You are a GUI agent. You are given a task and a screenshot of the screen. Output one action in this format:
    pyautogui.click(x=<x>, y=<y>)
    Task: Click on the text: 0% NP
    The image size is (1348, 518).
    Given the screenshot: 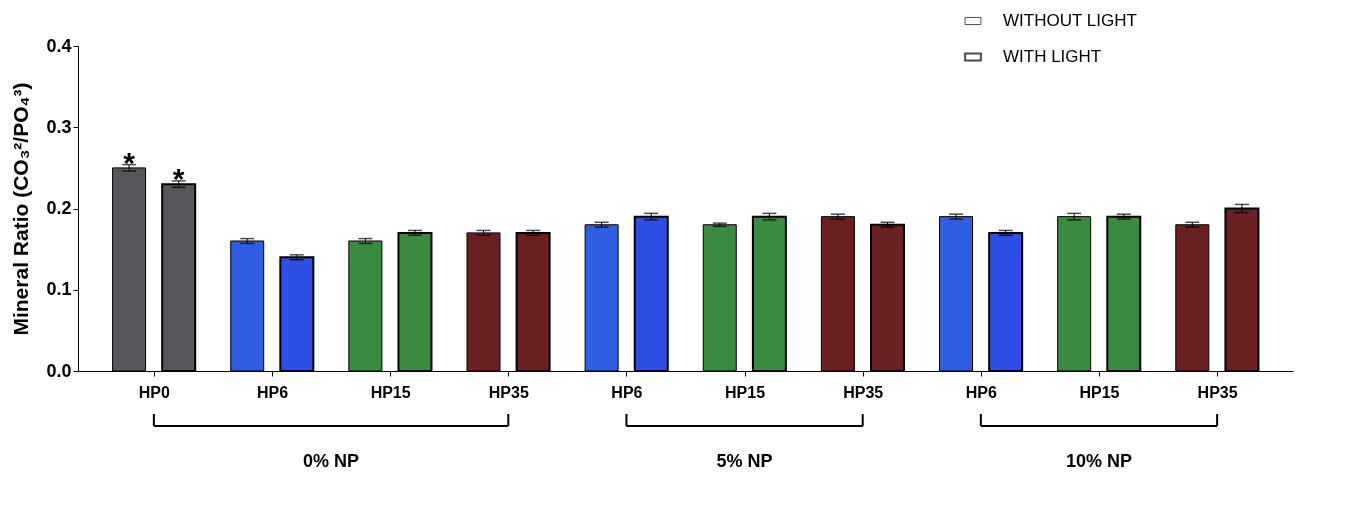 What is the action you would take?
    pyautogui.click(x=331, y=461)
    